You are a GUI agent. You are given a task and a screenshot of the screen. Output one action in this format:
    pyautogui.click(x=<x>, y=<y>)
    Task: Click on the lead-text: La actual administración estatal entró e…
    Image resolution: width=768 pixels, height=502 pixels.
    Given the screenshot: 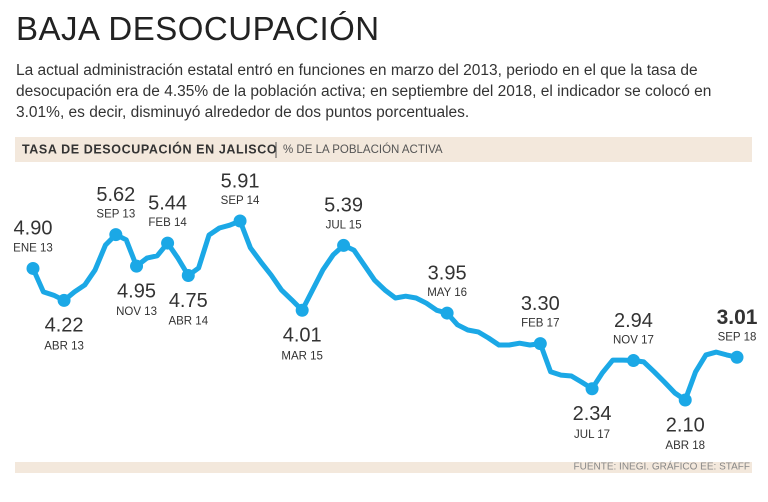 What is the action you would take?
    pyautogui.click(x=364, y=91)
    